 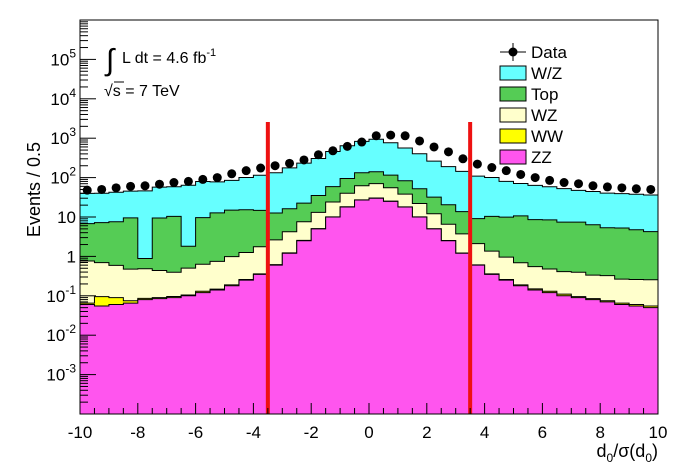 What do you see at coordinates (253, 432) in the screenshot?
I see `x-tick-label: -4` at bounding box center [253, 432].